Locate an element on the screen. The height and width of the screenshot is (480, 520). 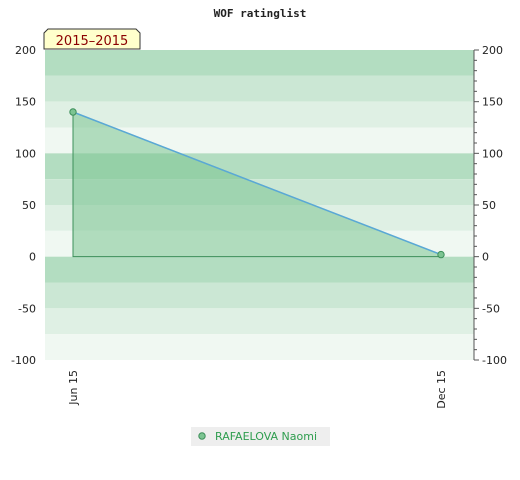
legend-item-rafaelova-naomi: RAFAELOVA Naomi is located at coordinates (266, 436).